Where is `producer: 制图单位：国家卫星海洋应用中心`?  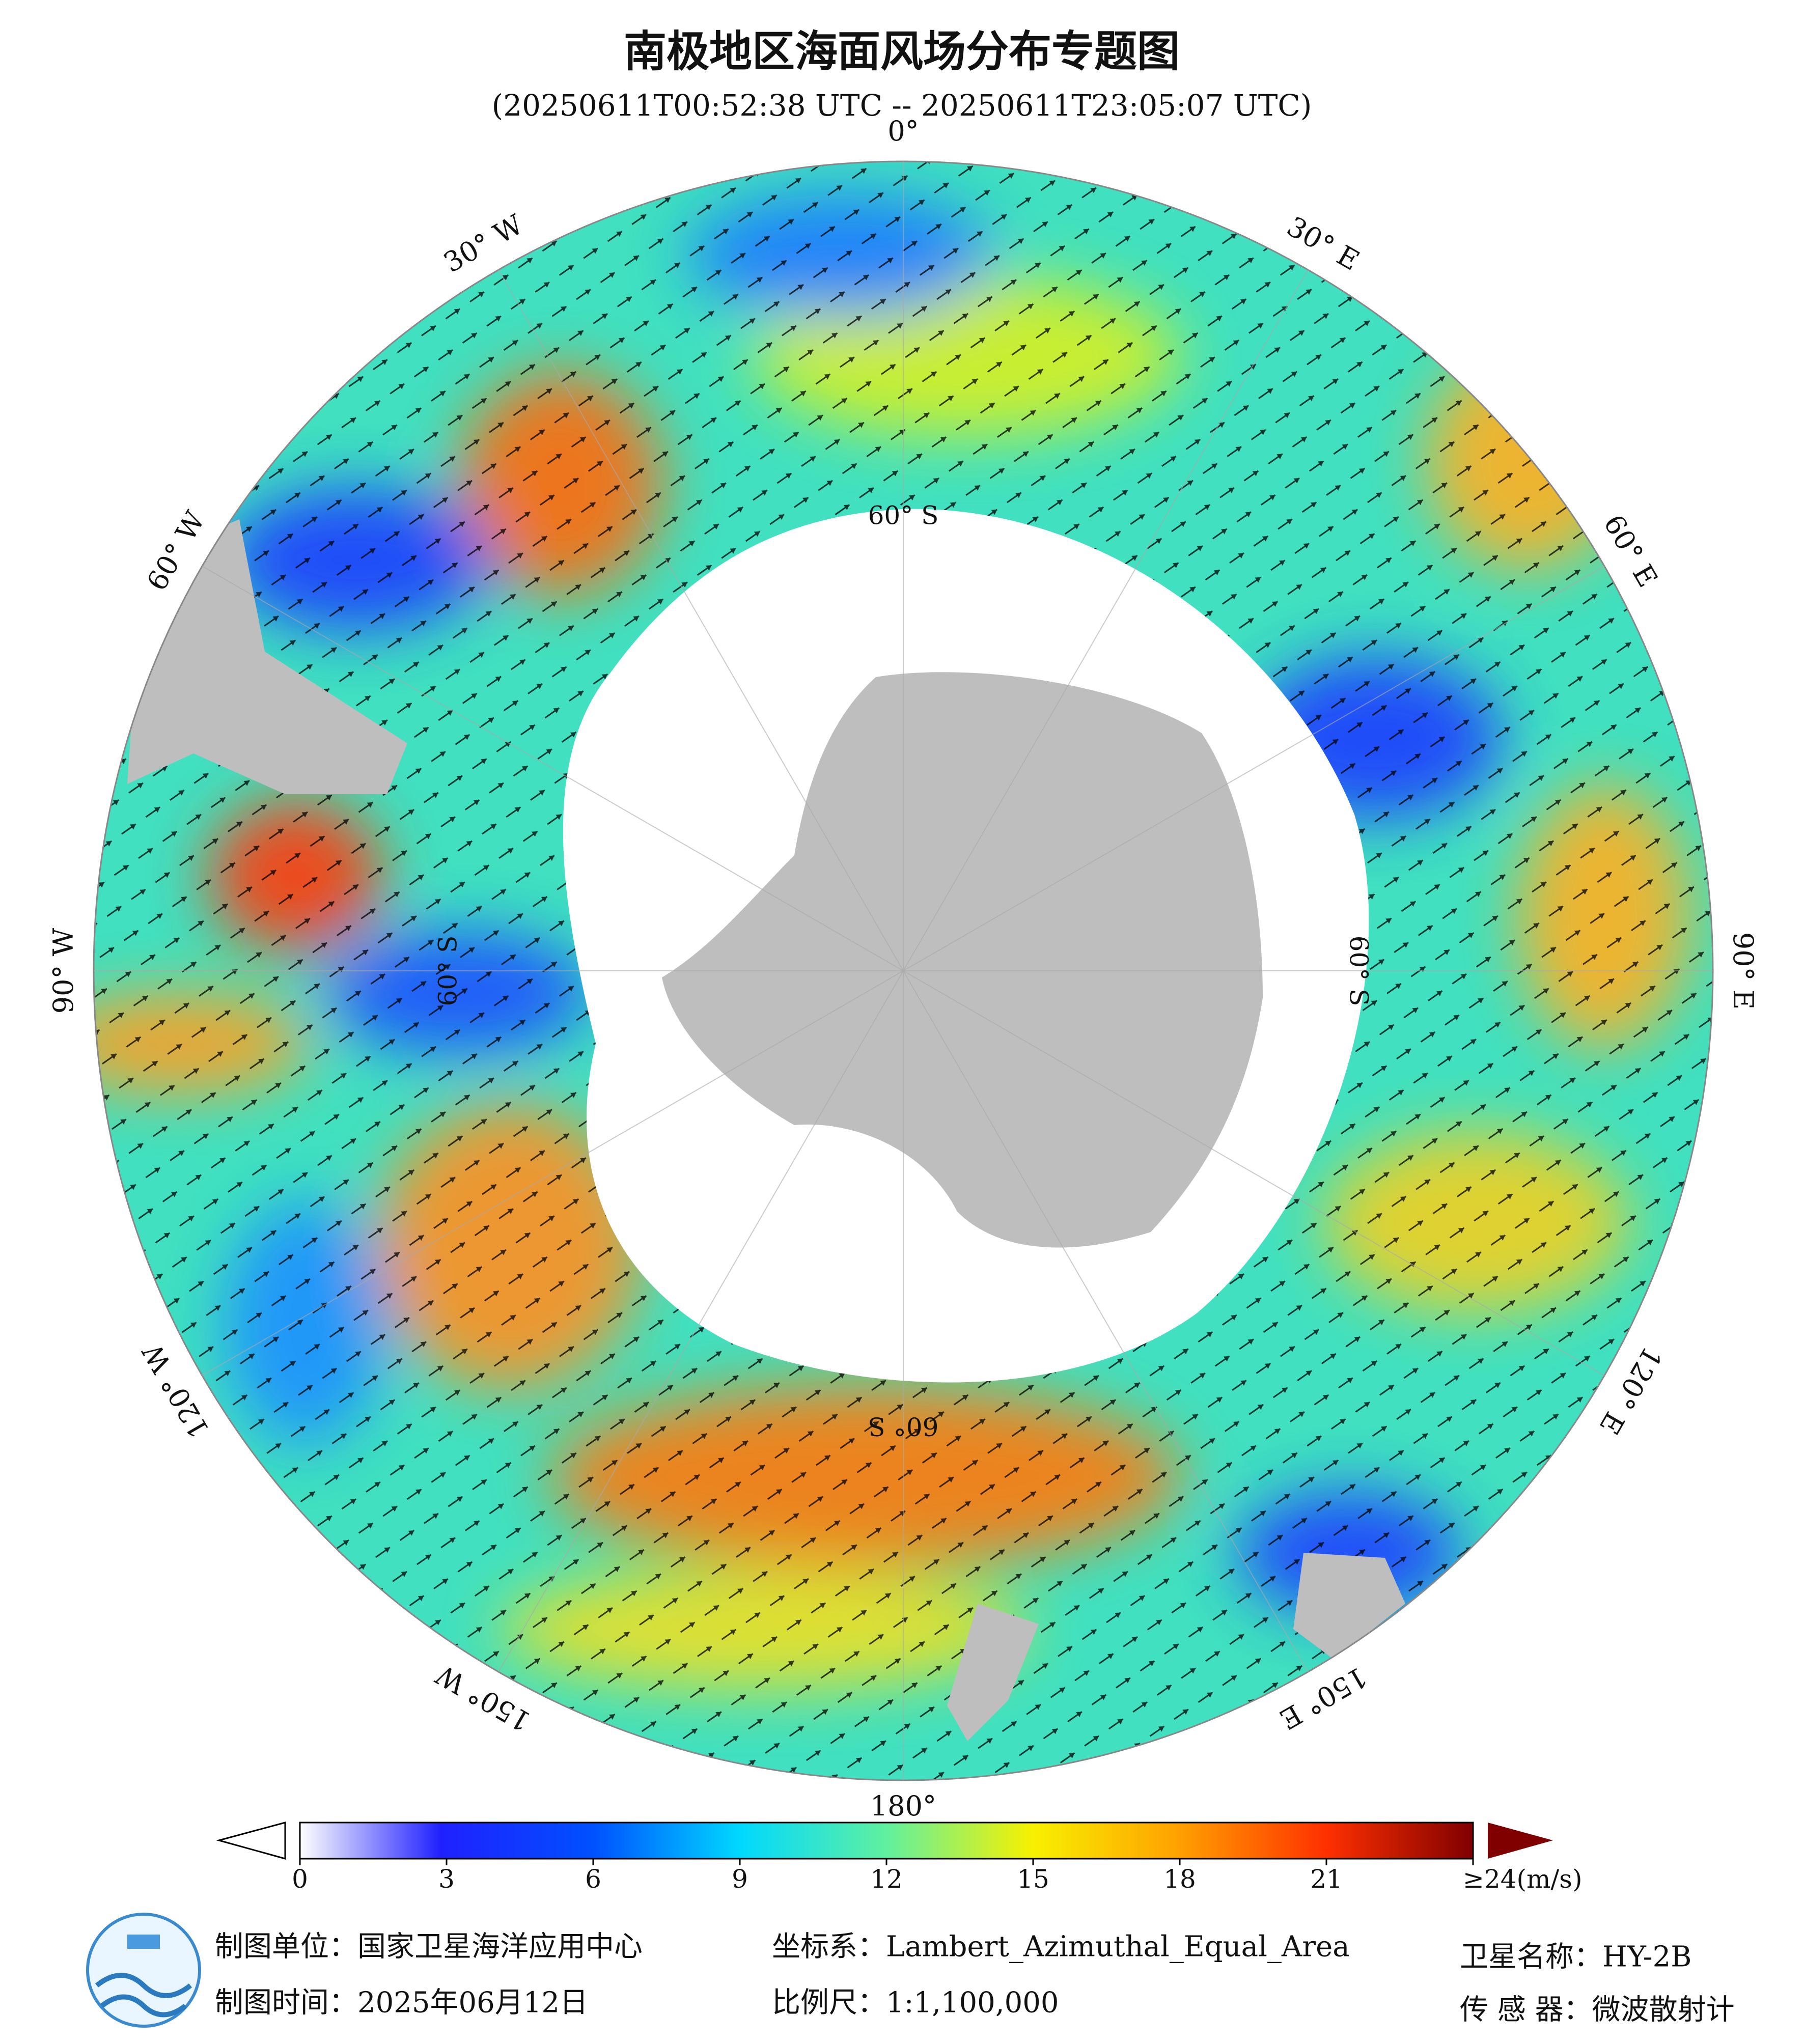
producer: 制图单位：国家卫星海洋应用中心 is located at coordinates (429, 1947).